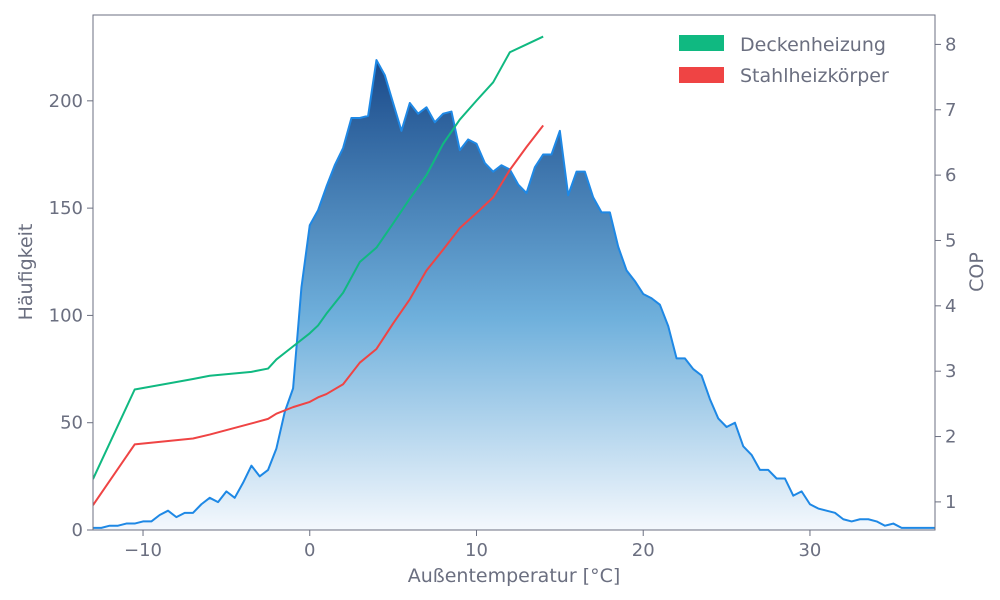 The image size is (1000, 600). What do you see at coordinates (77, 530) in the screenshot?
I see `y-tick-label: 0` at bounding box center [77, 530].